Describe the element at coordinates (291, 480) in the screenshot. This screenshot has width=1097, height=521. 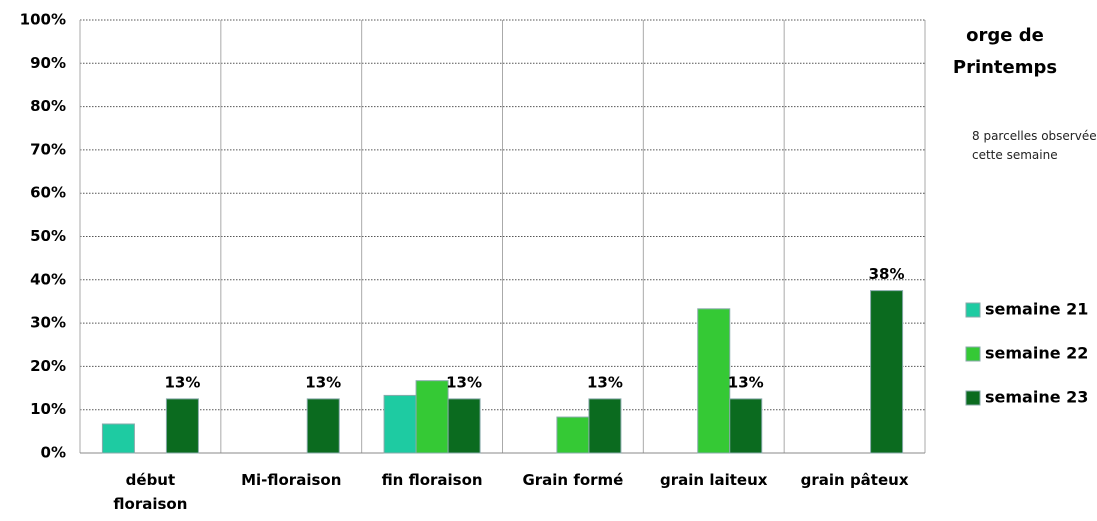
I see `x-tick-label: Mi-floraison` at that location.